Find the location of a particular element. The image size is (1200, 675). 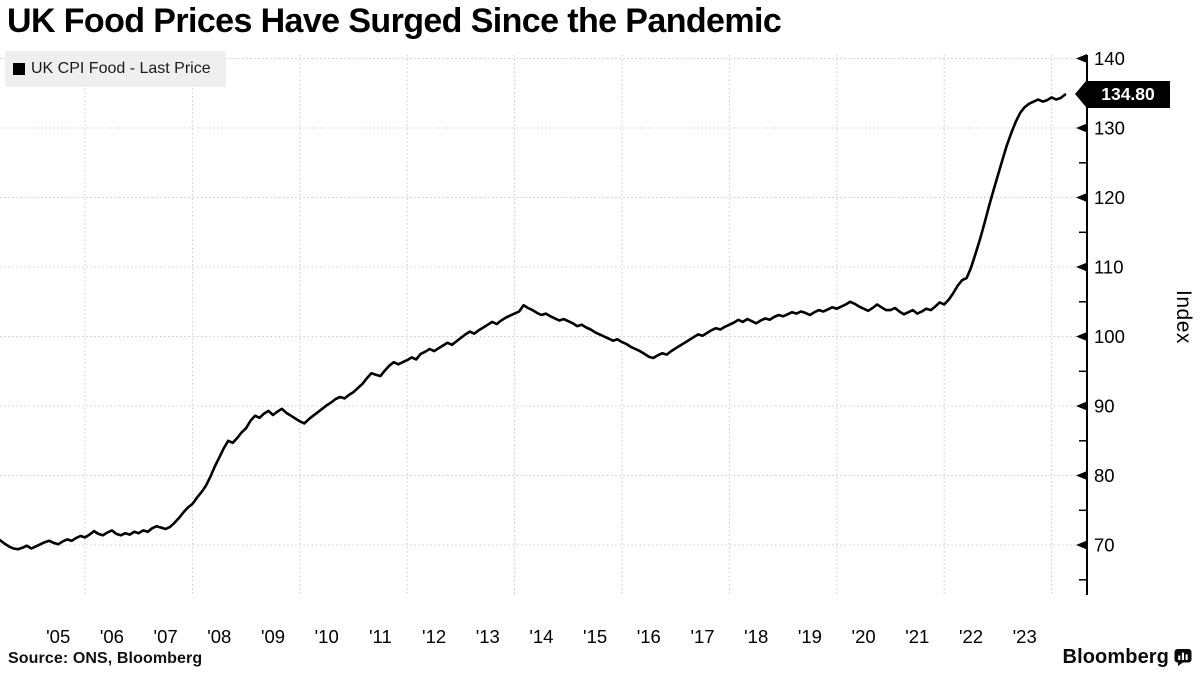

x-tick-label: '07 is located at coordinates (166, 636).